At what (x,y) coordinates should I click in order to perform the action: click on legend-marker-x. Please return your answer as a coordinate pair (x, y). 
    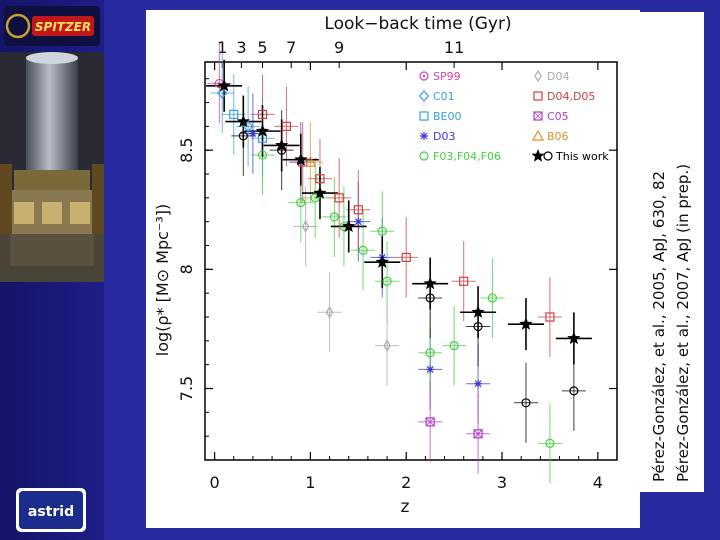
    Looking at the image, I should click on (538, 116).